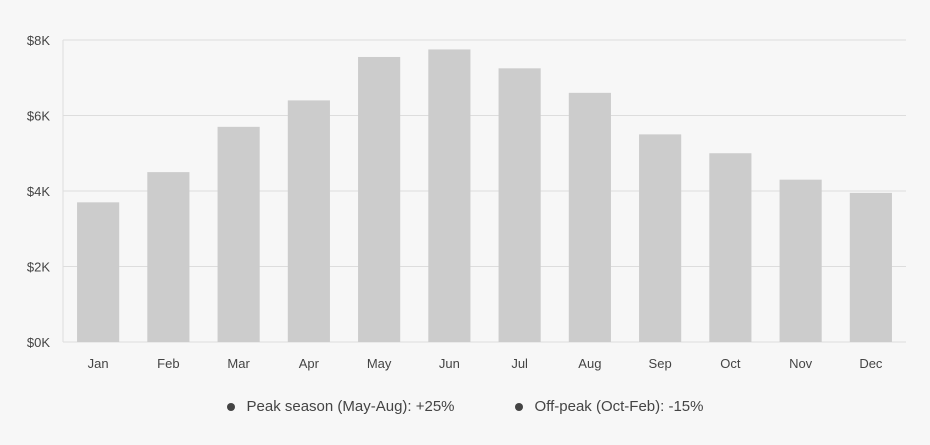 This screenshot has width=930, height=445. I want to click on x-tick-label: Sep, so click(660, 363).